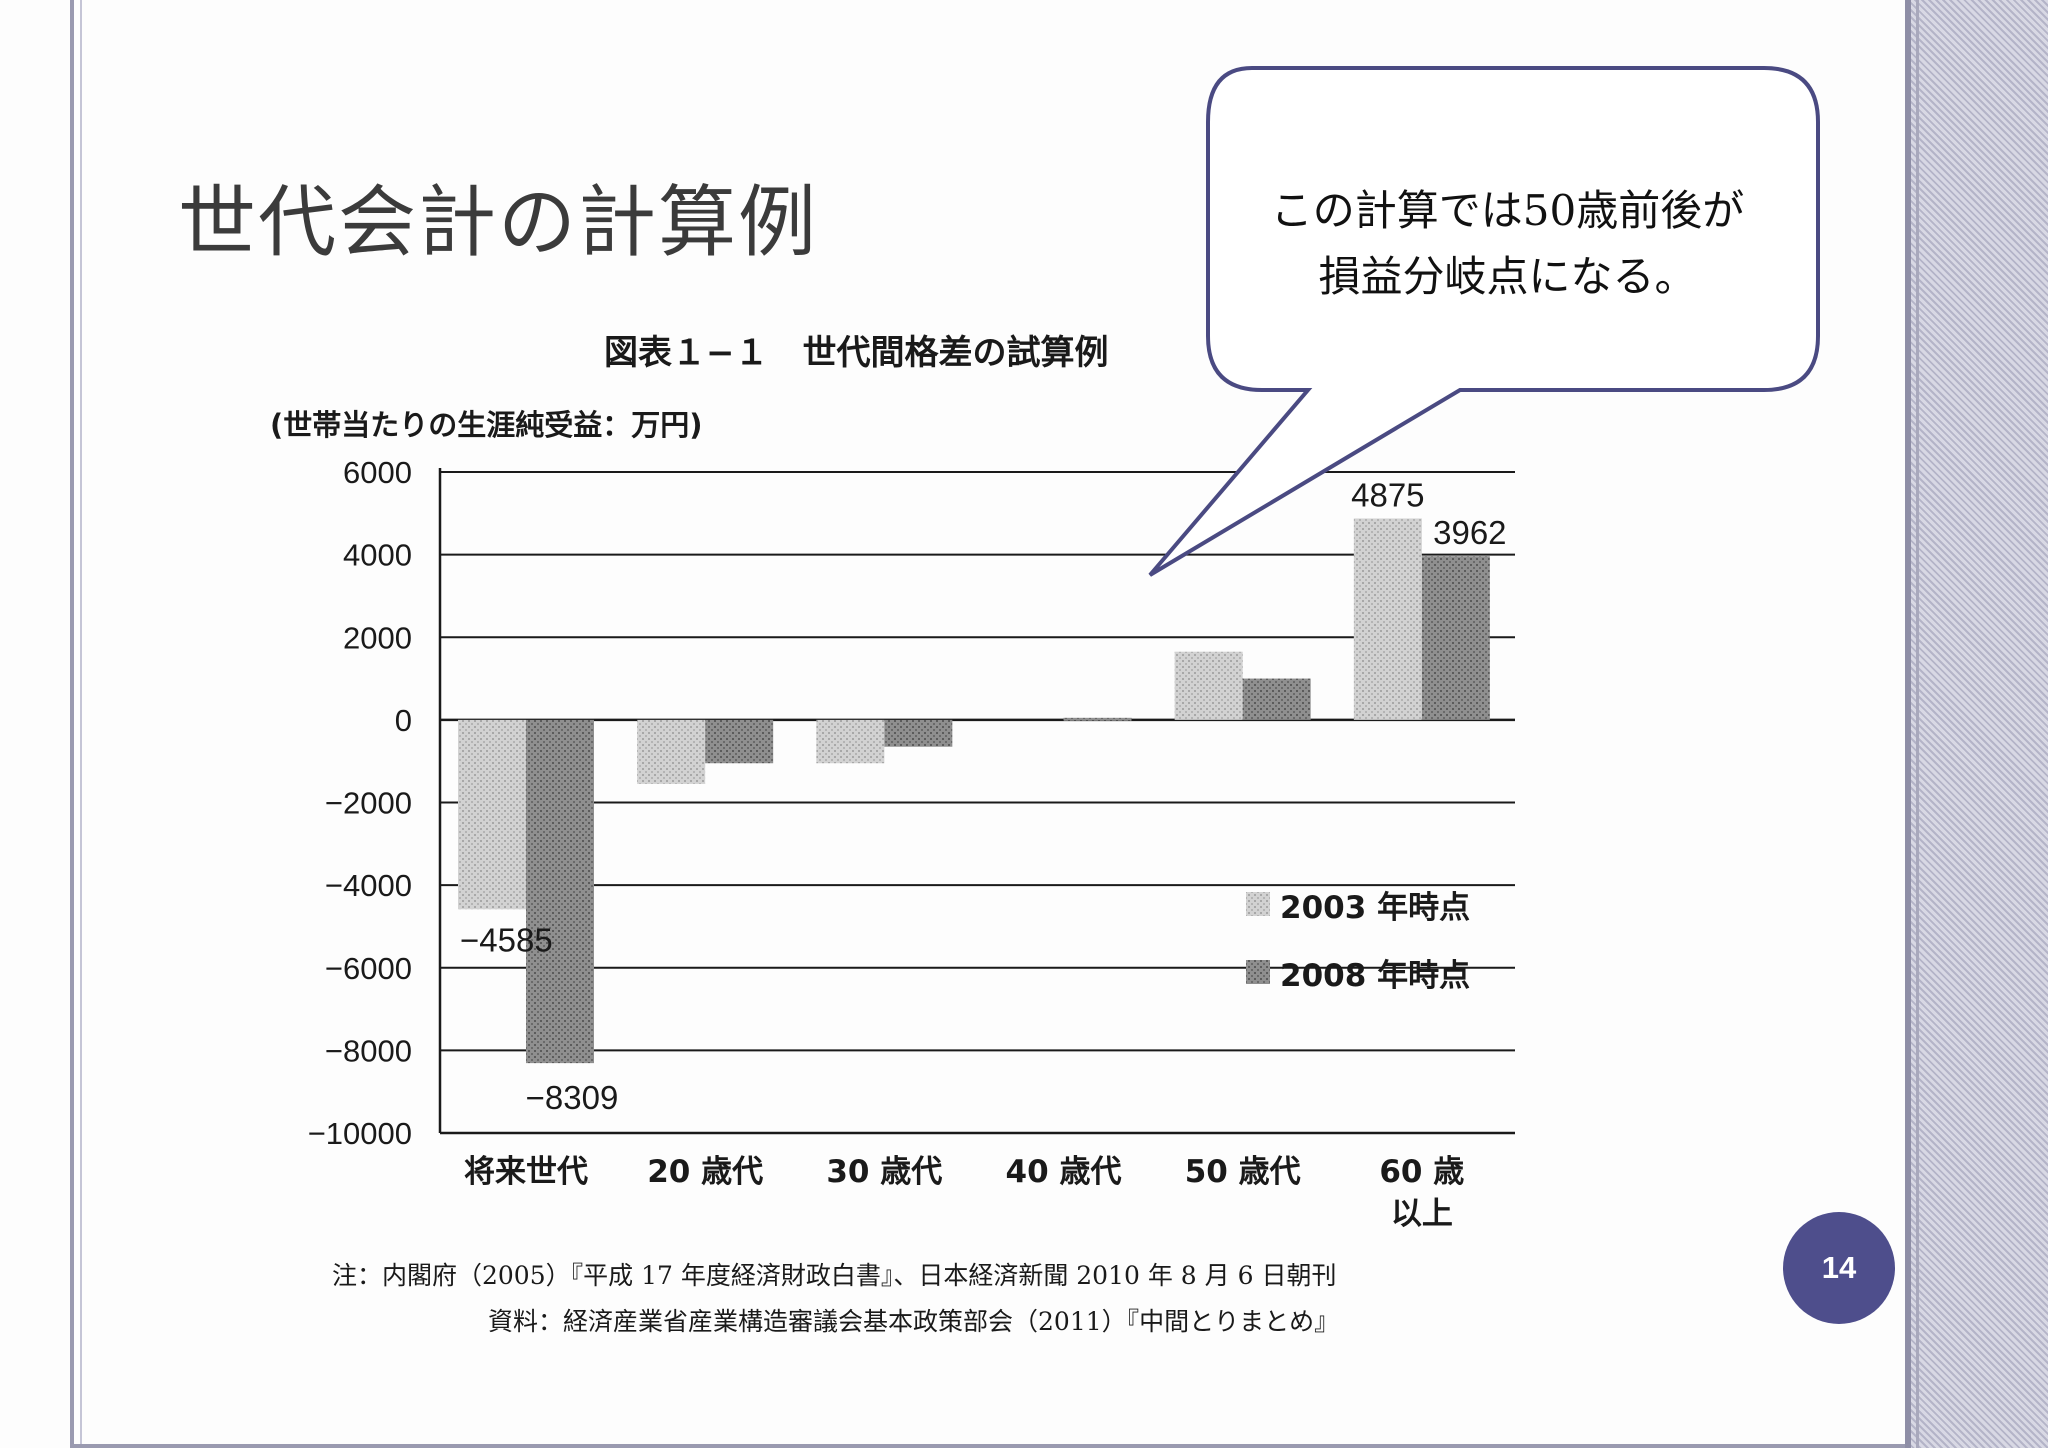 The width and height of the screenshot is (2048, 1448). Describe the element at coordinates (1507, 210) in the screenshot. I see `callout-line-1: この計算では50歳前後が` at that location.